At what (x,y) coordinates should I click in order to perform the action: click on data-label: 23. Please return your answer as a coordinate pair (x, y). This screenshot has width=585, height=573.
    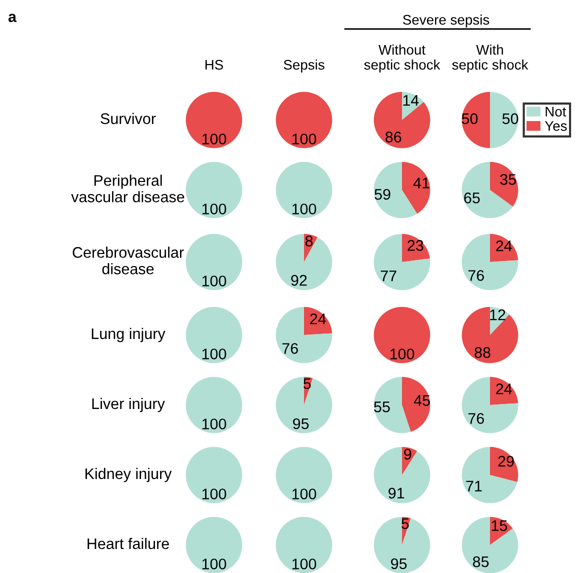
    Looking at the image, I should click on (416, 245).